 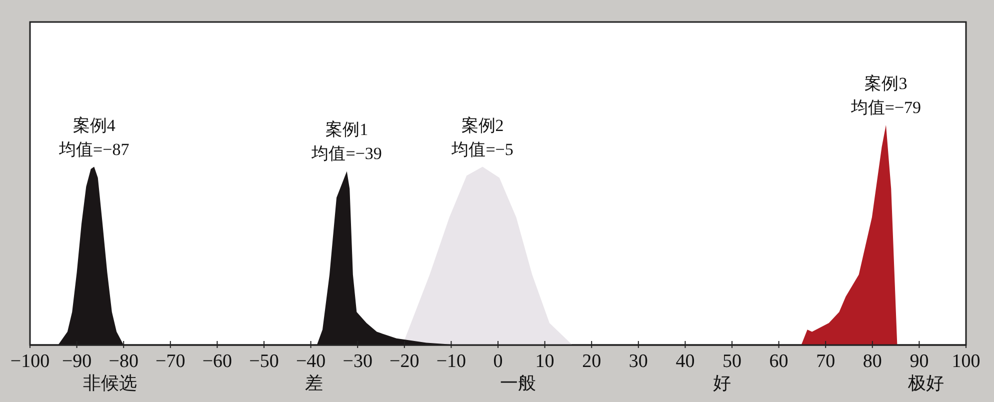 What do you see at coordinates (451, 361) in the screenshot?
I see `x-tick-label: −10` at bounding box center [451, 361].